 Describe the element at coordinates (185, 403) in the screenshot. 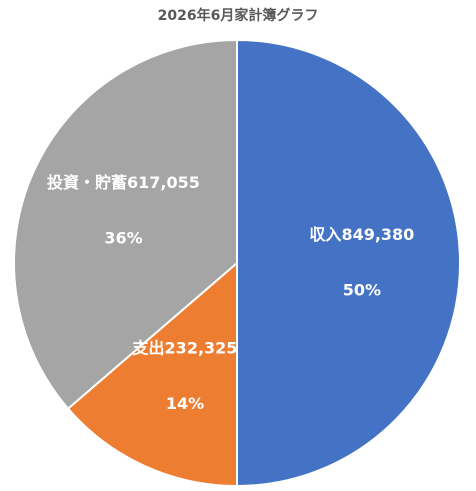

I see `percent-label: 14%` at that location.